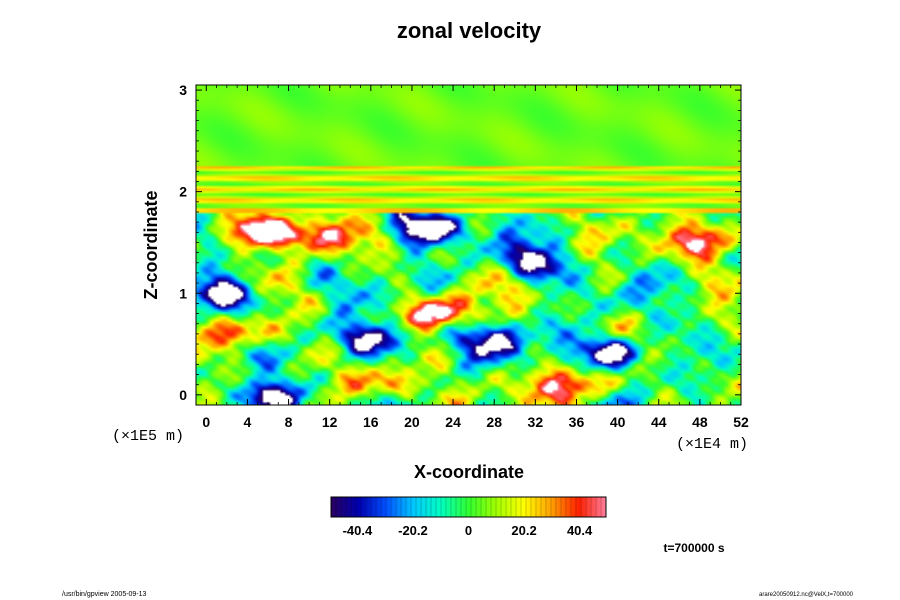 Image resolution: width=900 pixels, height=600 pixels. I want to click on x-tick-label: 12, so click(330, 422).